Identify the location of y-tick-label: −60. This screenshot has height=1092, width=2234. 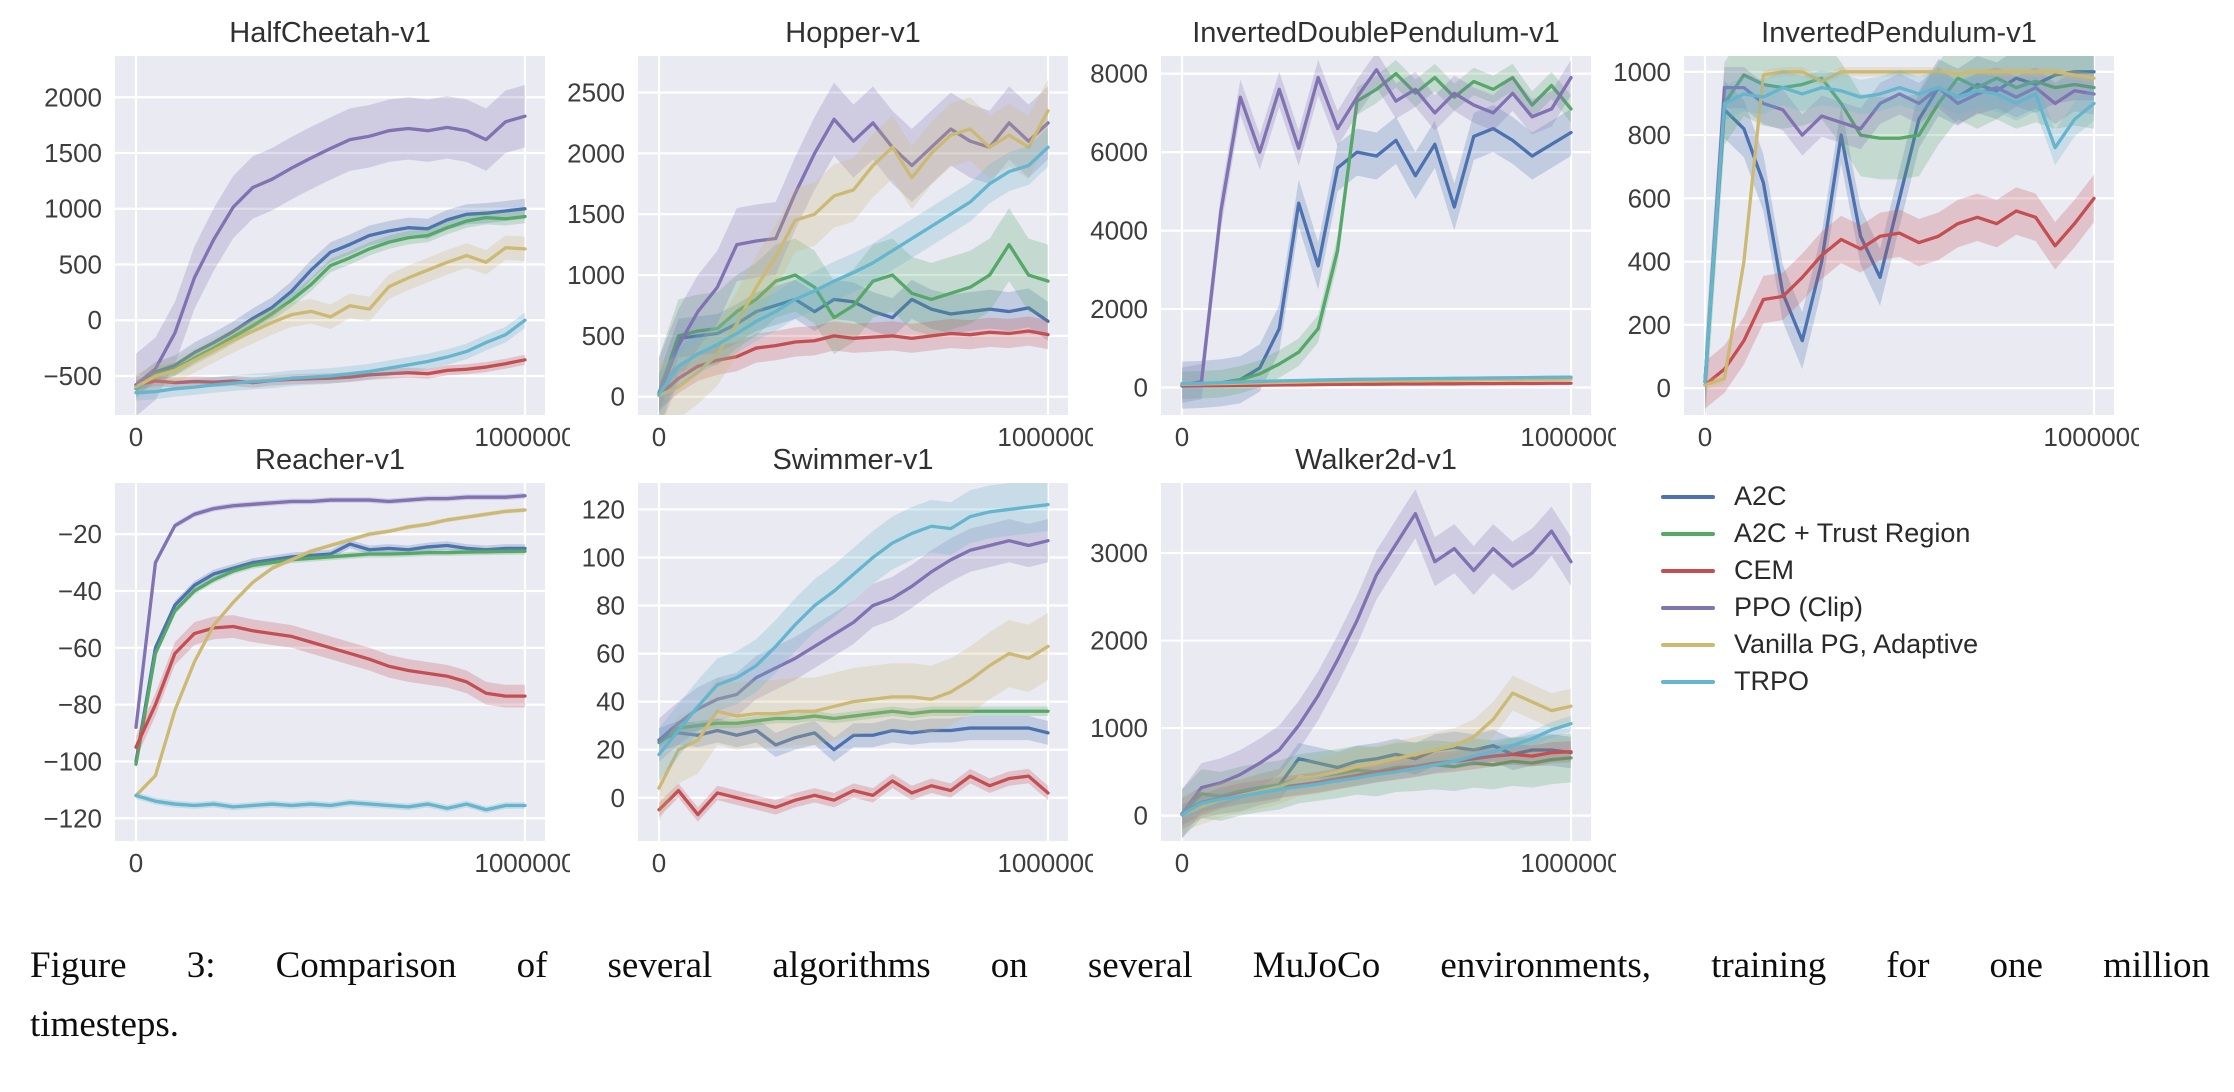
(80, 648).